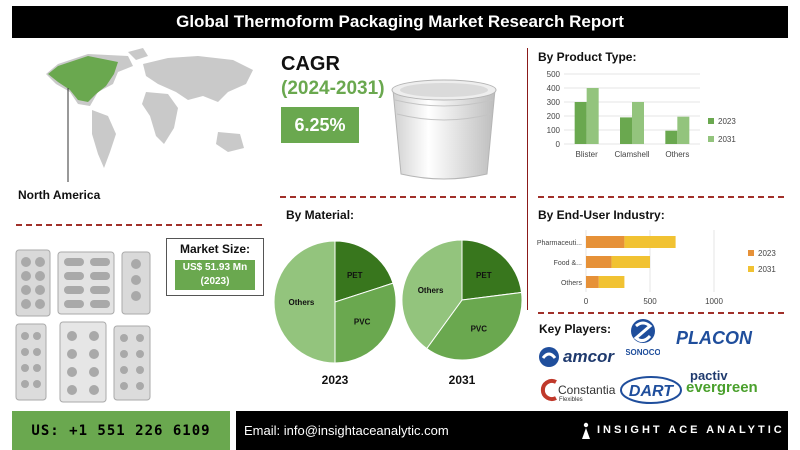 The width and height of the screenshot is (800, 450). Describe the element at coordinates (398, 313) in the screenshot. I see `material-chart: PET PVC Others 2023 PET PVC Others 2031` at that location.